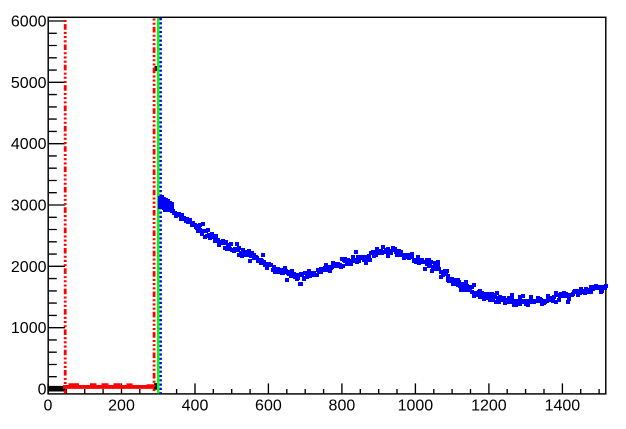 The height and width of the screenshot is (429, 626). Describe the element at coordinates (195, 406) in the screenshot. I see `svg-text: 400` at that location.